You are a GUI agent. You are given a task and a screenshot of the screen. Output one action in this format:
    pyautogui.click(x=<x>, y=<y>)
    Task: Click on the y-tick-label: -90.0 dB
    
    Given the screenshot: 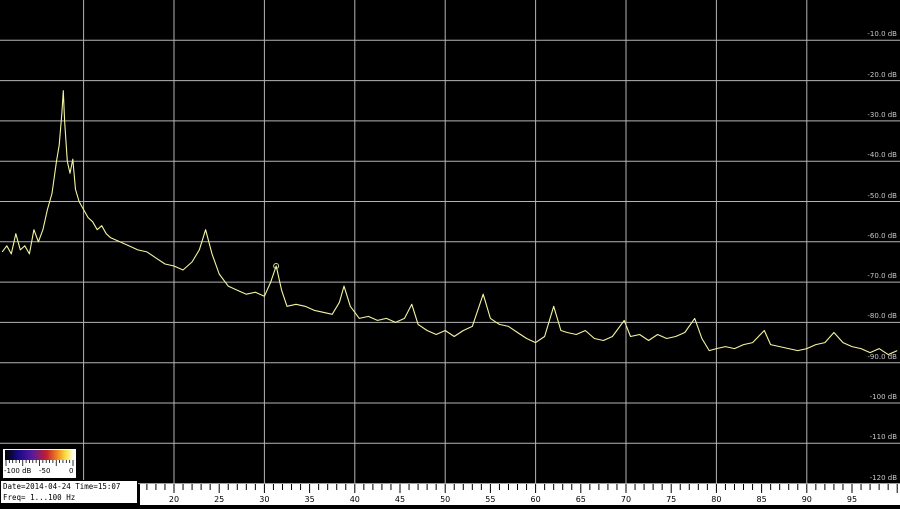 What is the action you would take?
    pyautogui.click(x=882, y=356)
    